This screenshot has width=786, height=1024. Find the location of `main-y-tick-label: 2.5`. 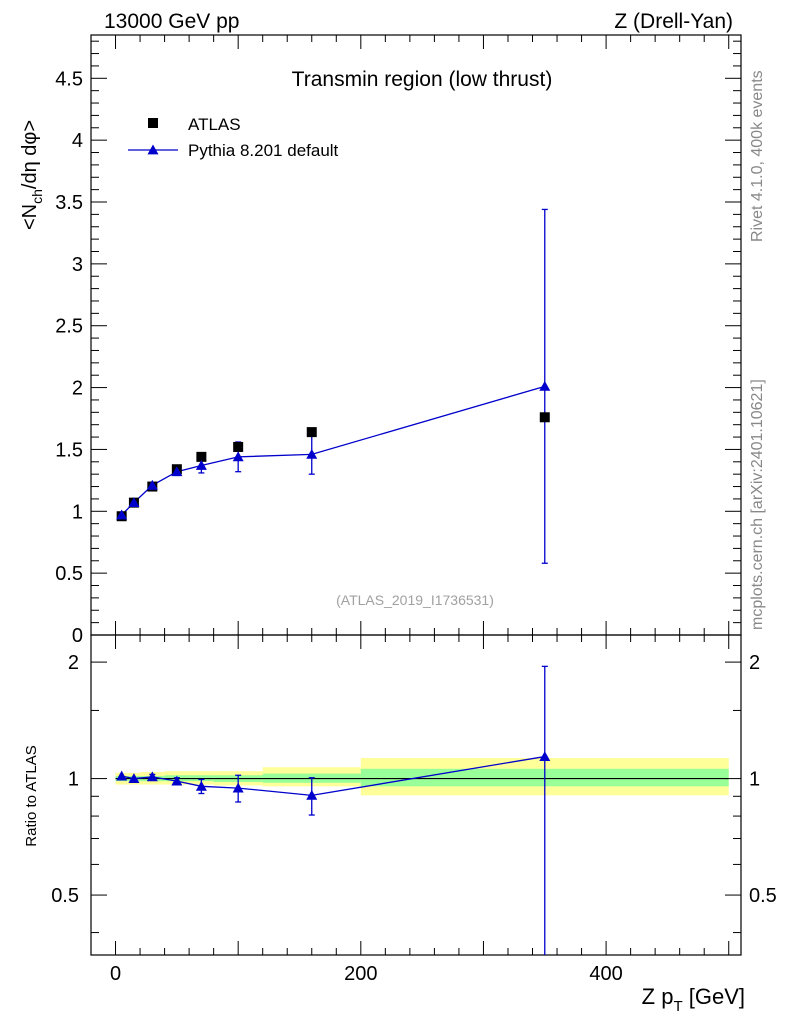

main-y-tick-label: 2.5 is located at coordinates (69, 327).